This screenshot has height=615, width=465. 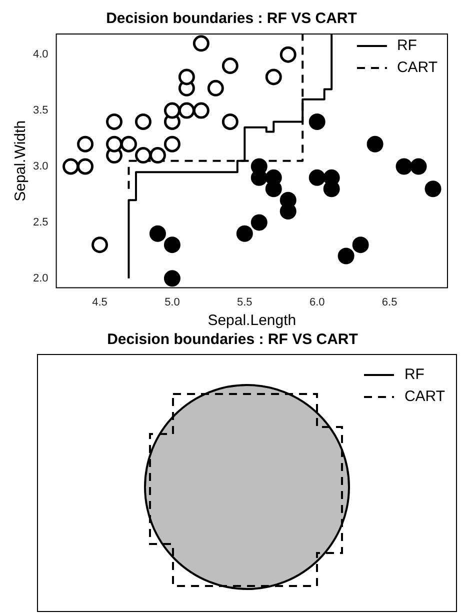 What do you see at coordinates (100, 302) in the screenshot?
I see `x-tick-label: 4.5` at bounding box center [100, 302].